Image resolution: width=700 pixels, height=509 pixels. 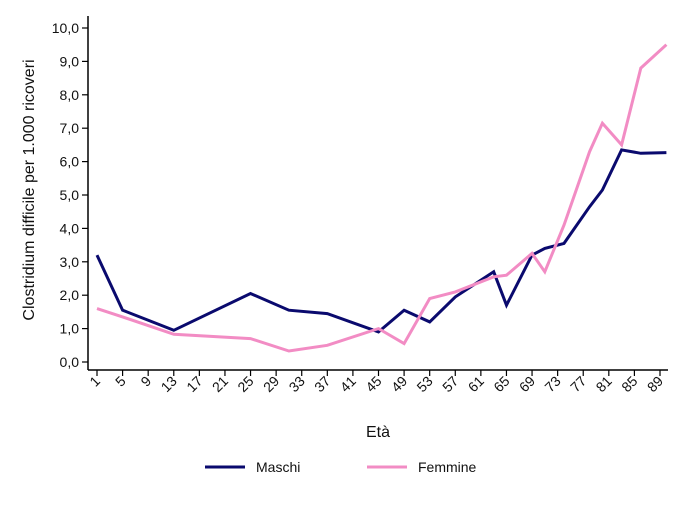 What do you see at coordinates (70, 61) in the screenshot?
I see `y-tick-label: 9,0` at bounding box center [70, 61].